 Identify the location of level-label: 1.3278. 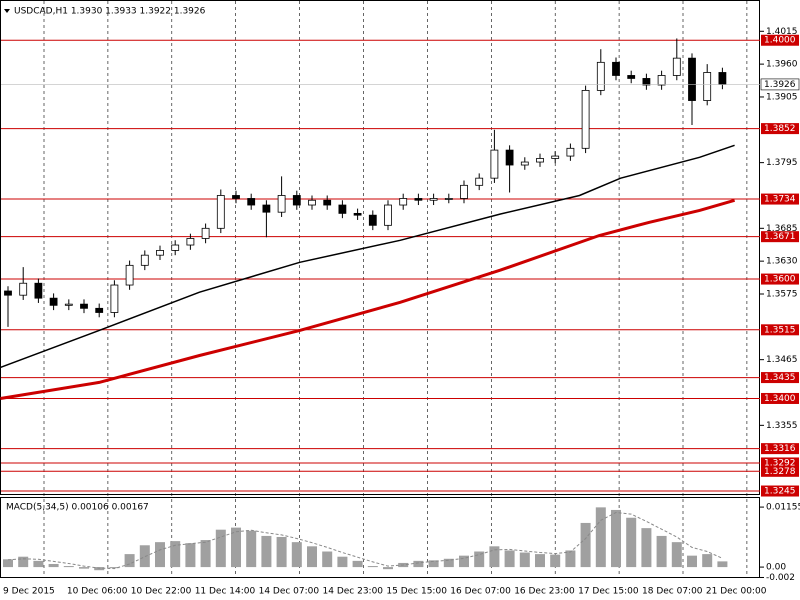
(780, 472).